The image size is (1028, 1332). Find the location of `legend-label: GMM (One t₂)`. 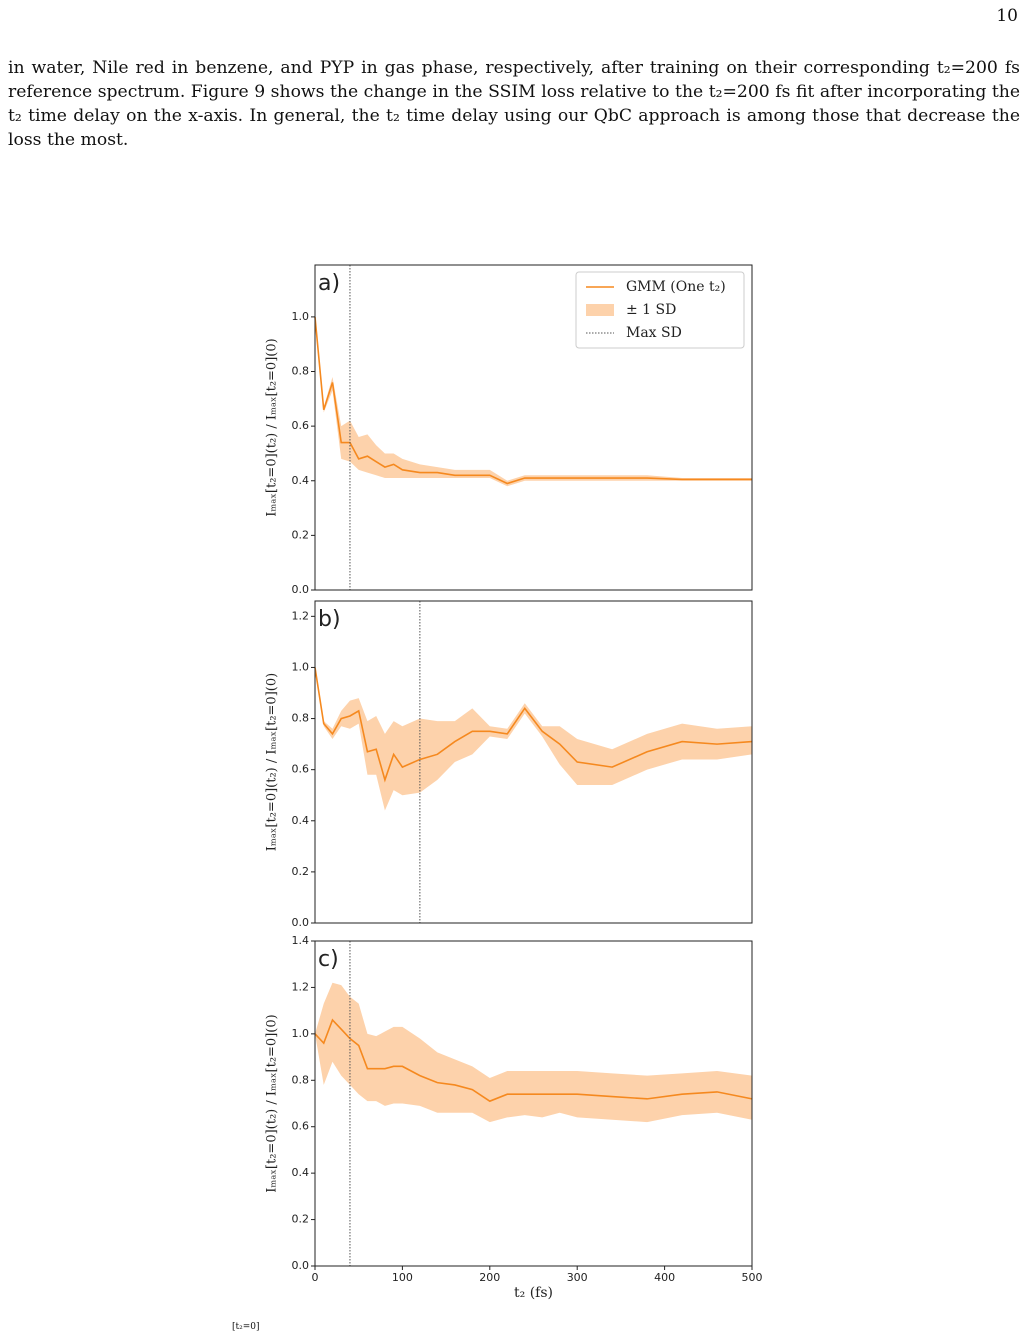

legend-label: GMM (One t₂) is located at coordinates (676, 287).